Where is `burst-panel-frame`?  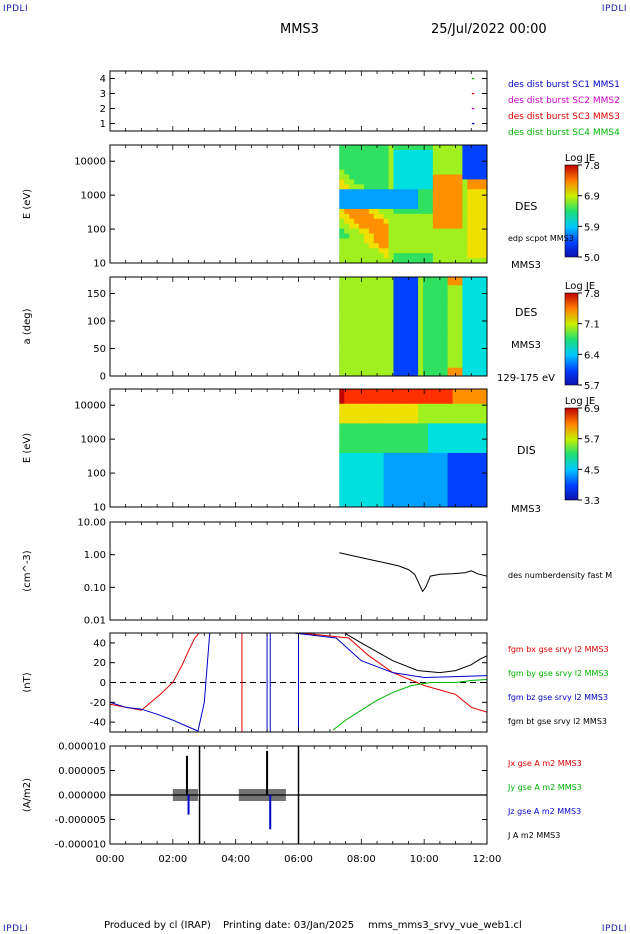
burst-panel-frame is located at coordinates (298, 101).